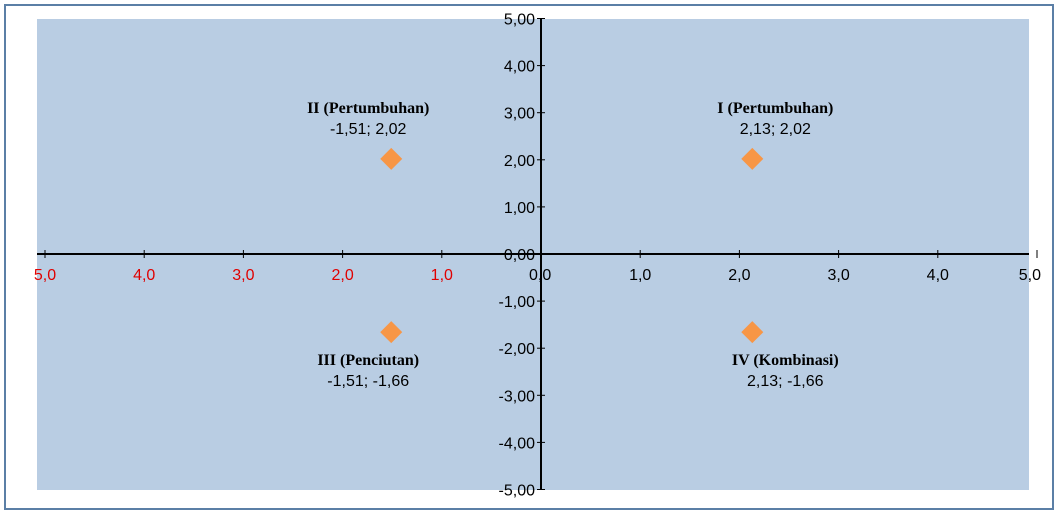  What do you see at coordinates (519, 161) in the screenshot?
I see `y-tick-label: 2,00` at bounding box center [519, 161].